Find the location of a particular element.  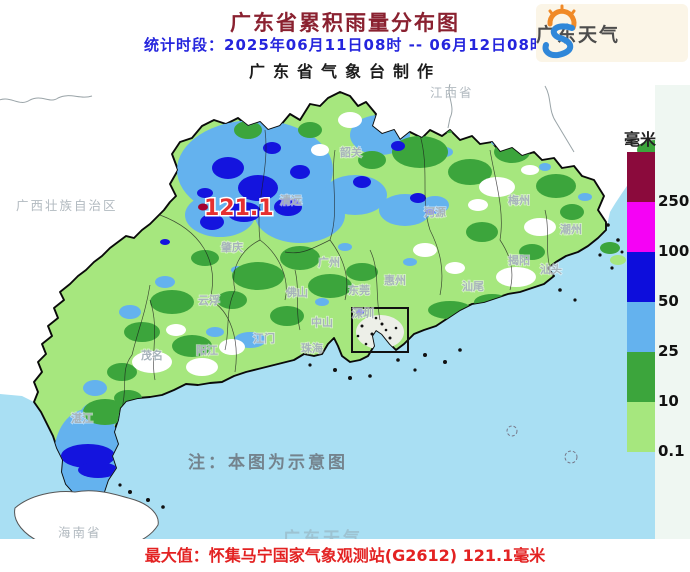

neighbour-borders is located at coordinates (287, 118).